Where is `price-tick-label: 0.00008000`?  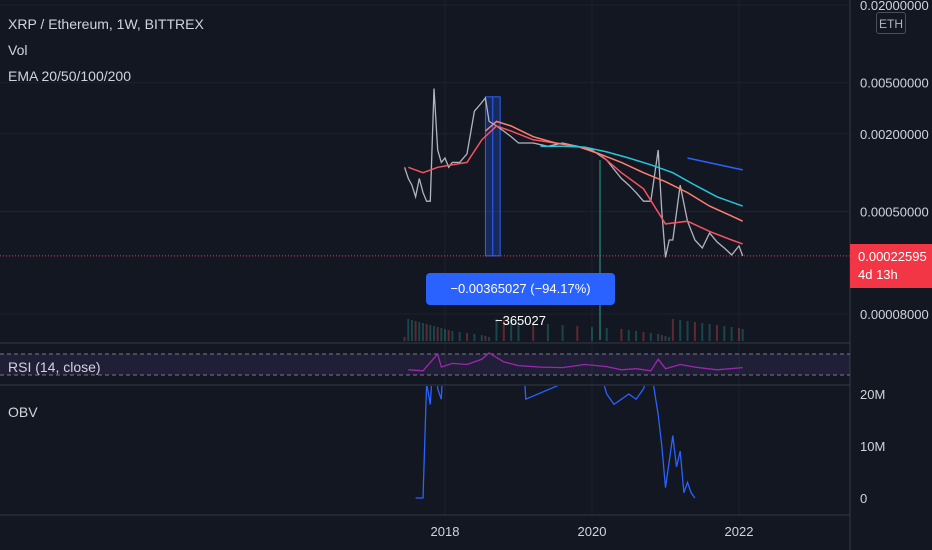
price-tick-label: 0.00008000 is located at coordinates (894, 314).